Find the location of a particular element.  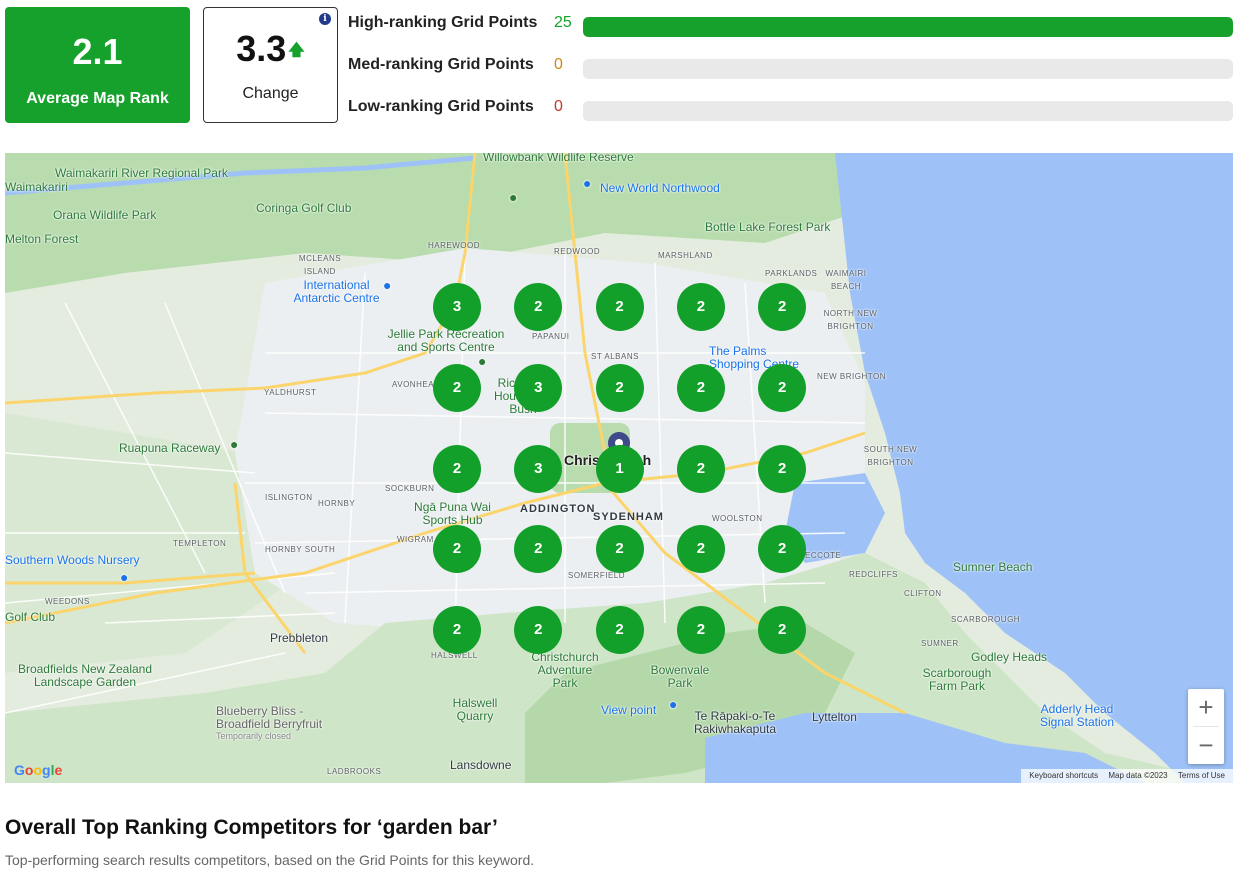

change-value-wrap: 3.3 🡅 is located at coordinates (270, 49).